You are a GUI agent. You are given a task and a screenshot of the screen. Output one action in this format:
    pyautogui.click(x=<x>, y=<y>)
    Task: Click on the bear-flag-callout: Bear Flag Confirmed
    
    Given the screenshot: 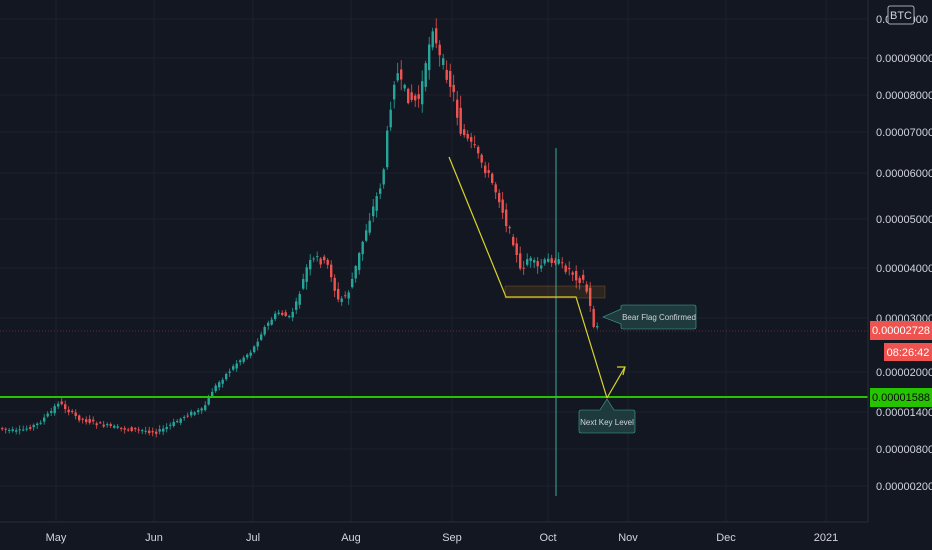 What is the action you would take?
    pyautogui.click(x=649, y=317)
    